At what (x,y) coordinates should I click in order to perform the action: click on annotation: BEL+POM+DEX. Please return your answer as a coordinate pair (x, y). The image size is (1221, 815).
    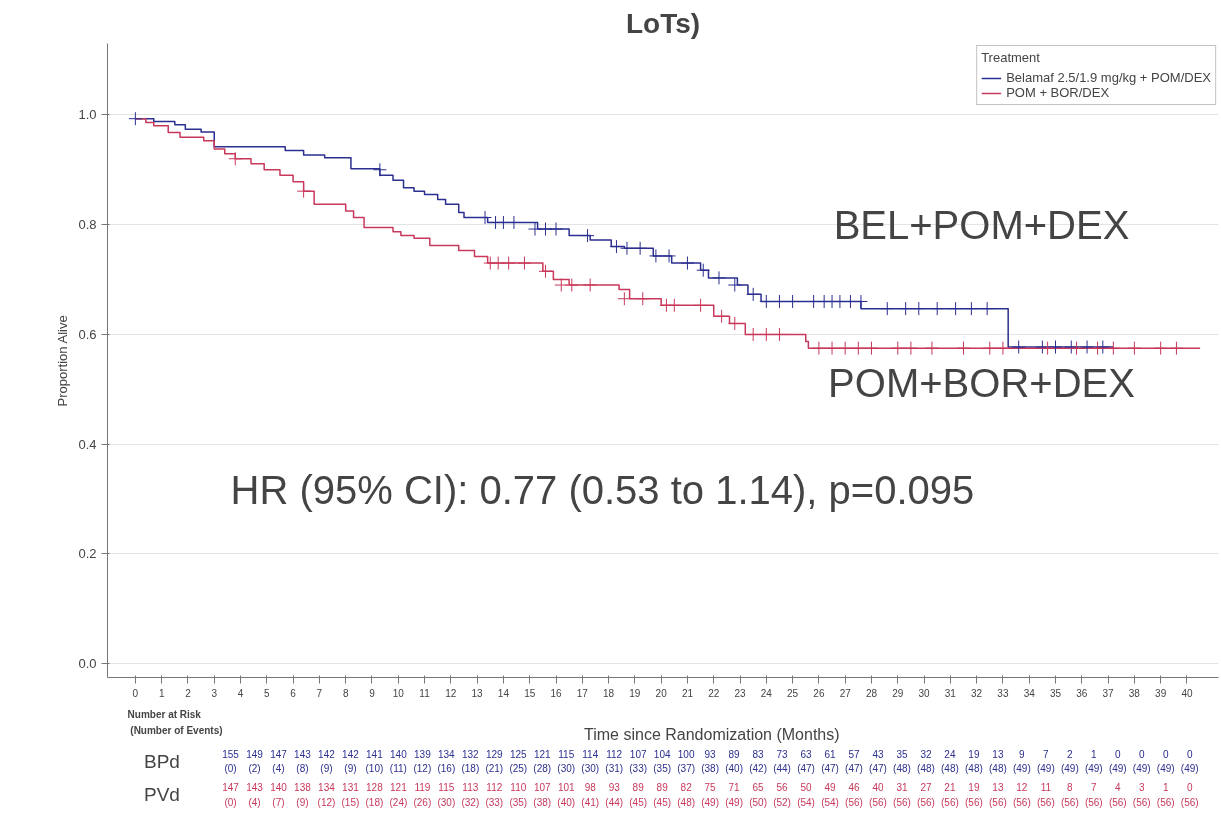
    Looking at the image, I should click on (981, 224).